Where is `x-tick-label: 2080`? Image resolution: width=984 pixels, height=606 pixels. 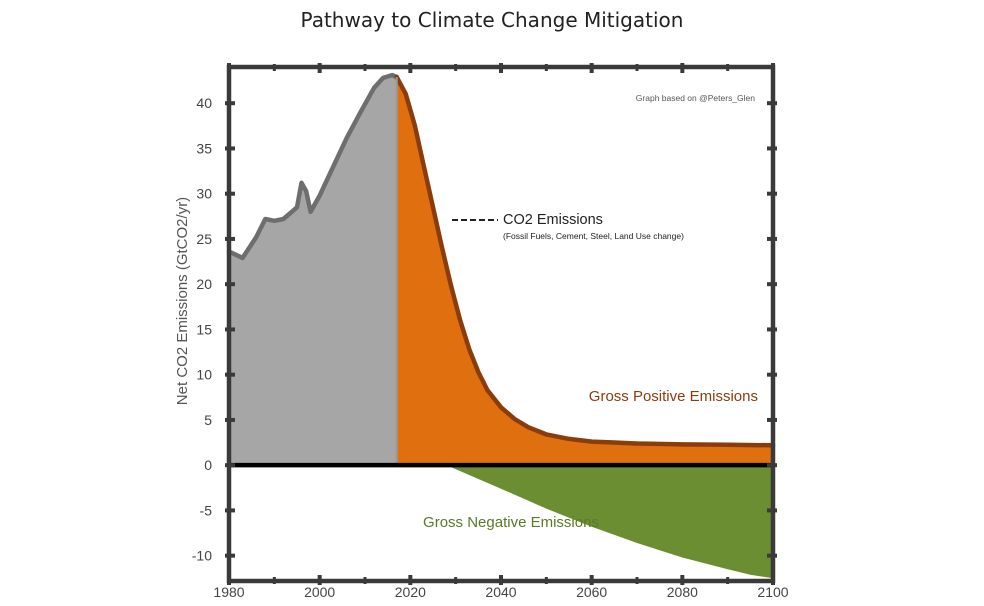
x-tick-label: 2080 is located at coordinates (682, 592).